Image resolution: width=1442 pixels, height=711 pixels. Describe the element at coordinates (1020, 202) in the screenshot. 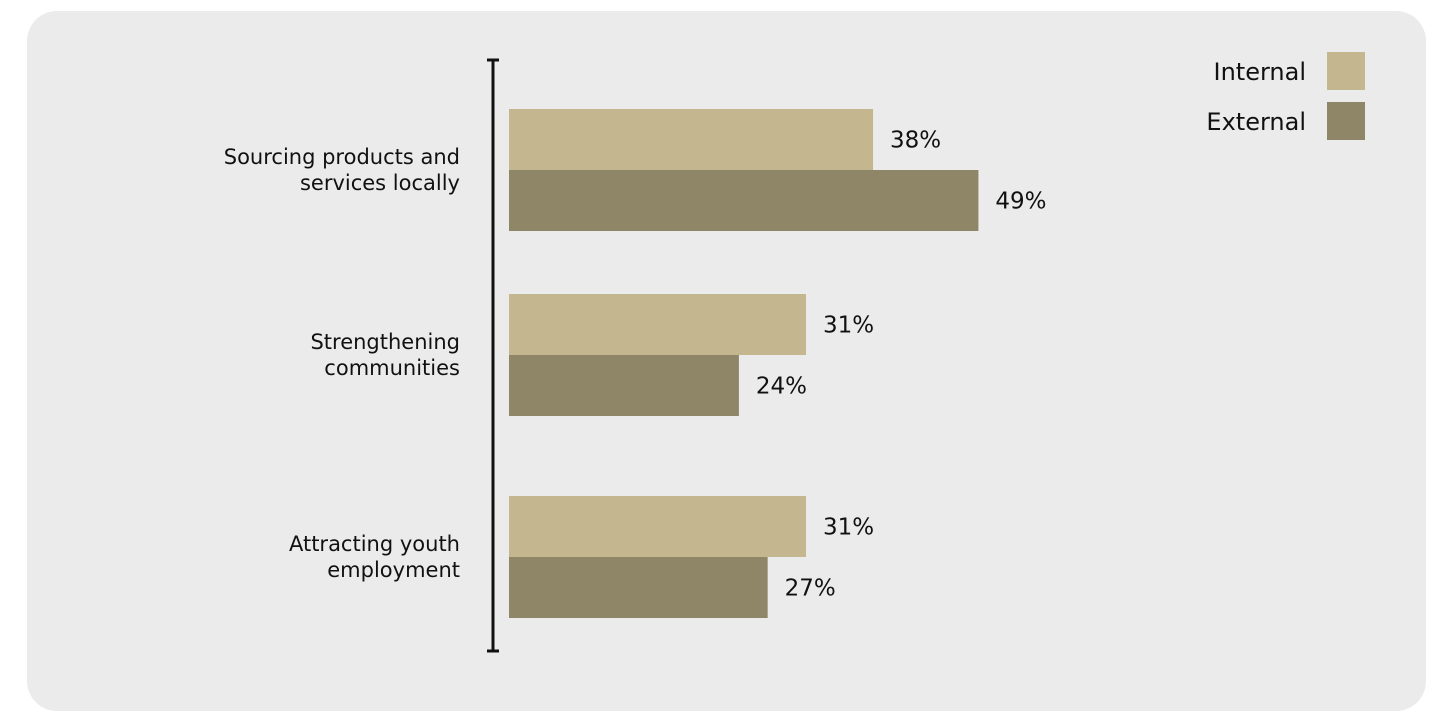

I see `value-label-external-1: 49%` at that location.